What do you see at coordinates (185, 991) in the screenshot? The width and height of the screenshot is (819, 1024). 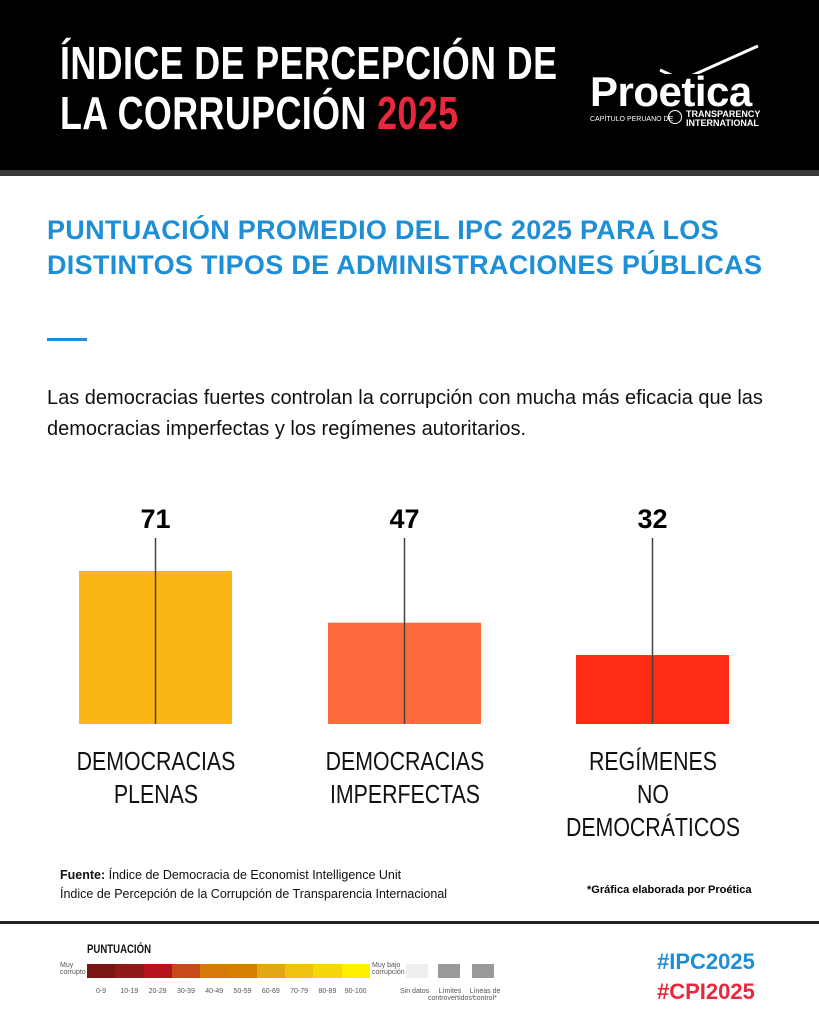 I see `scale-range-label: 30-39` at bounding box center [185, 991].